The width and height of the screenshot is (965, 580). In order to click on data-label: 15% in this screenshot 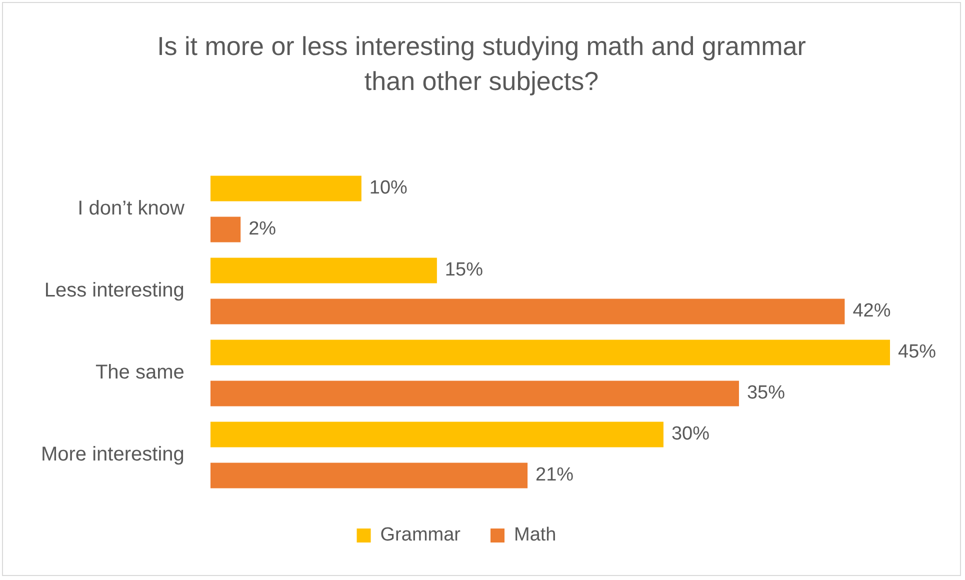, I will do `click(464, 270)`.